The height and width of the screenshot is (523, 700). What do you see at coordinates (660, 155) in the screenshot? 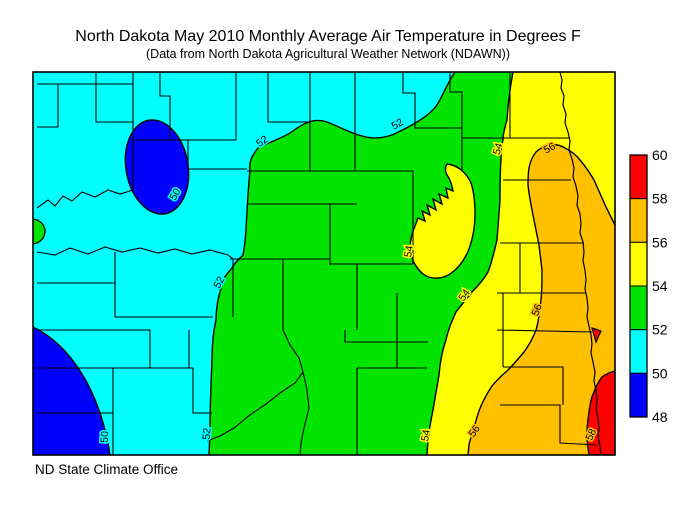
I see `colorbar-tick-60: 60` at bounding box center [660, 155].